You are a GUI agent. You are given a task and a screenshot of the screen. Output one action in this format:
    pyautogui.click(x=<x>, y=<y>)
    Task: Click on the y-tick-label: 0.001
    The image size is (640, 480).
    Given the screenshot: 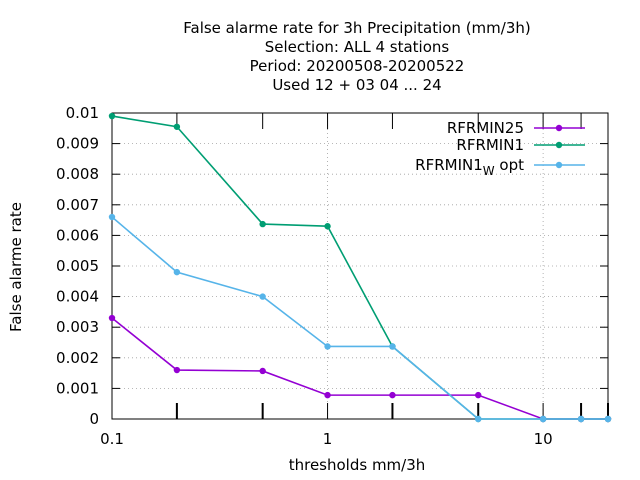 What is the action you would take?
    pyautogui.click(x=77, y=388)
    